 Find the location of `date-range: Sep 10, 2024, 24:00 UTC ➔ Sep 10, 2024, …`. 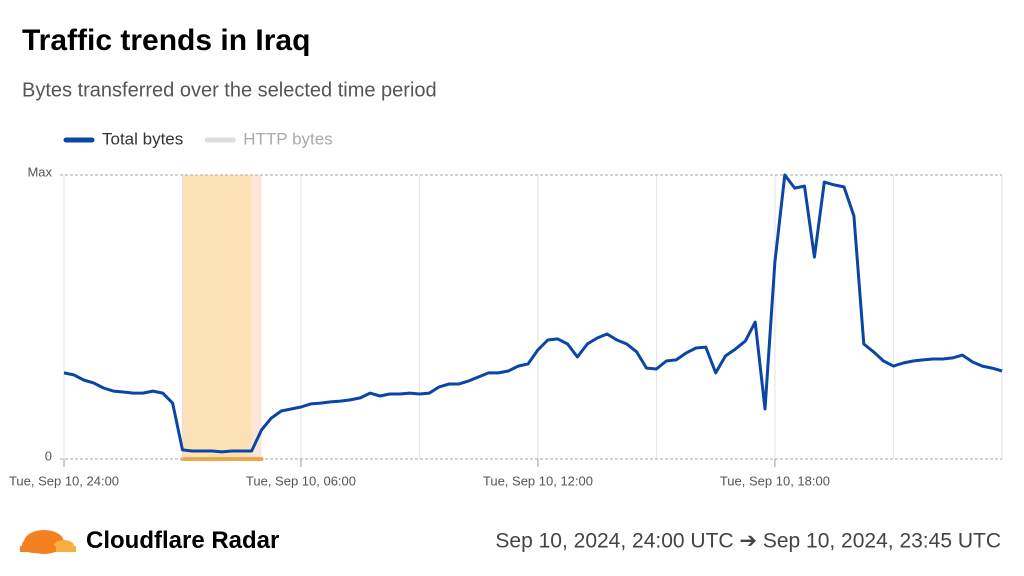

date-range: Sep 10, 2024, 24:00 UTC ➔ Sep 10, 2024, … is located at coordinates (748, 541).